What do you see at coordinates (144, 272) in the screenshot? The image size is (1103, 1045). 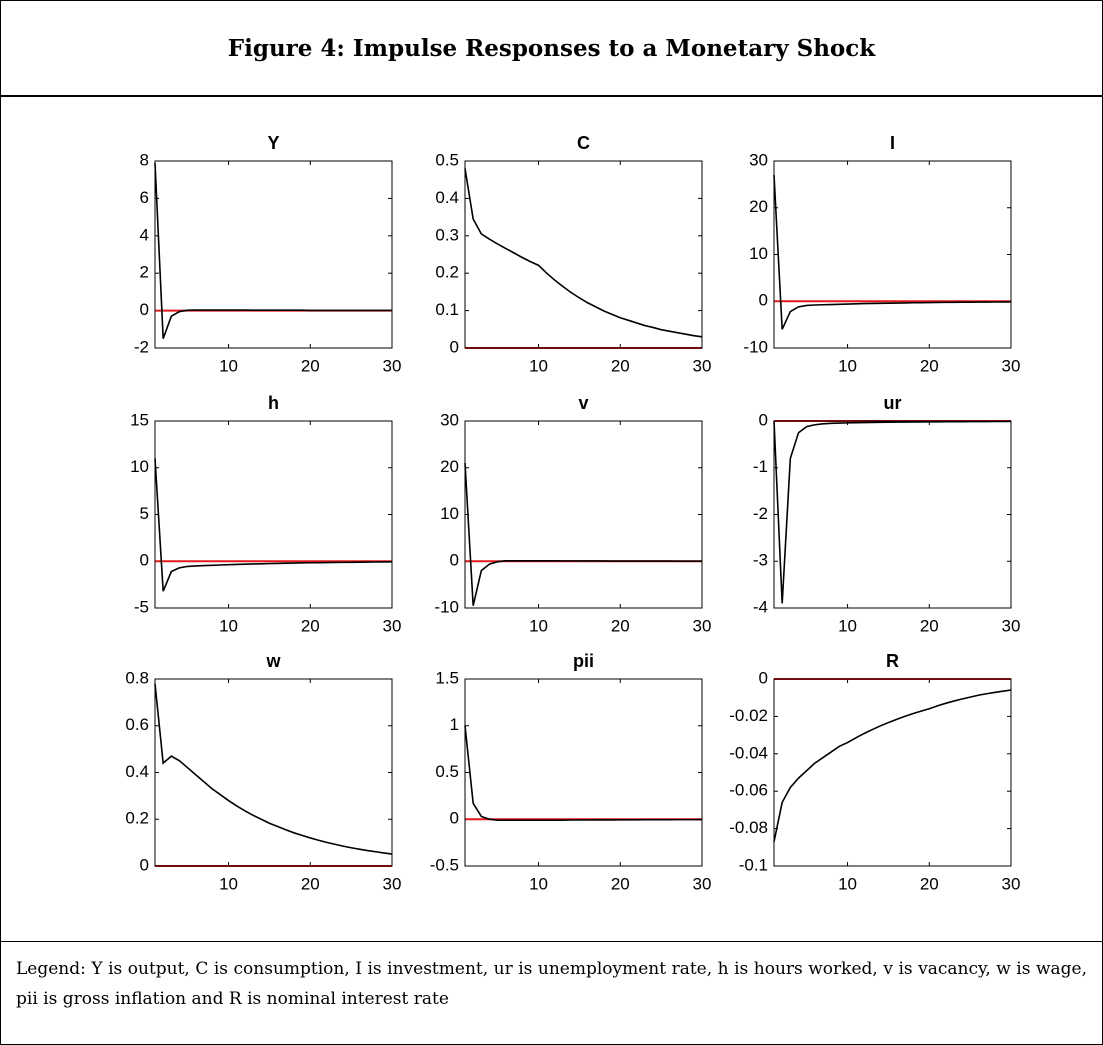 I see `y-tick-label: 2` at bounding box center [144, 272].